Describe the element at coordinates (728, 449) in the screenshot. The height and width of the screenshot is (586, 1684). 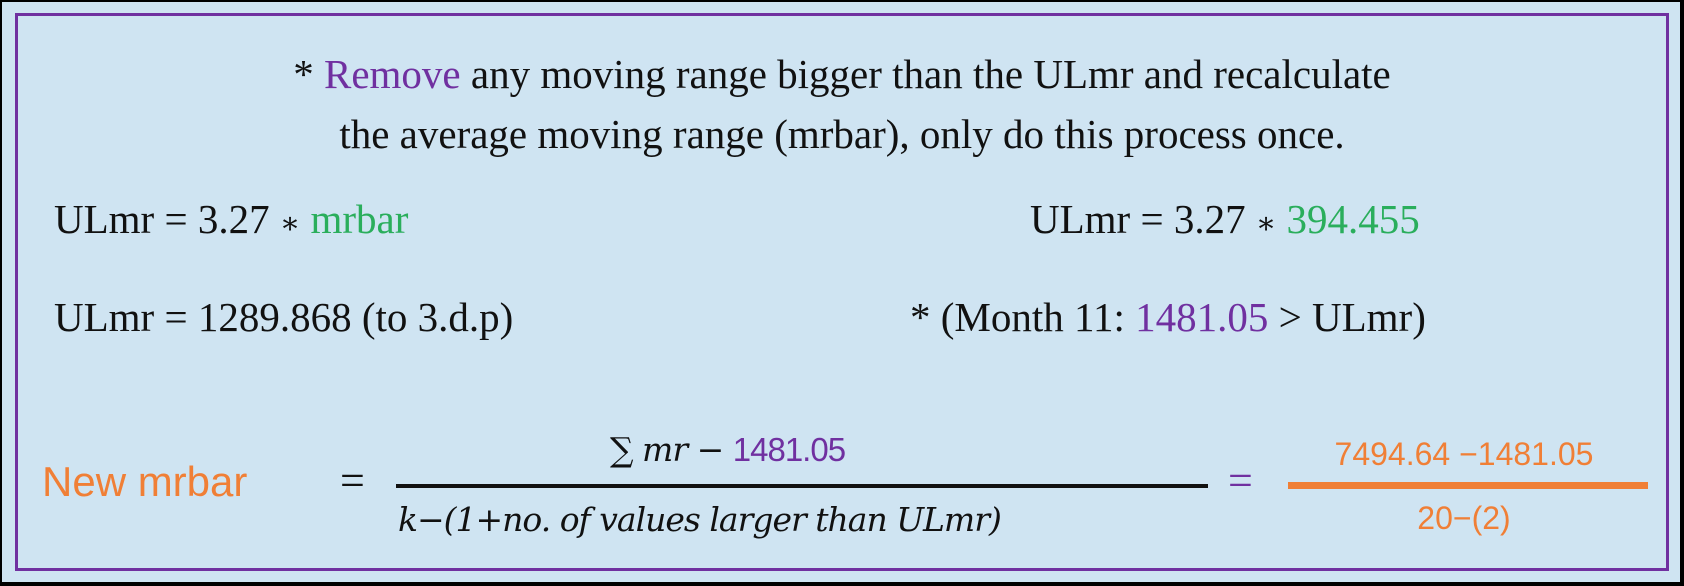
I see `numerator: ∑ mr − 1481.05` at that location.